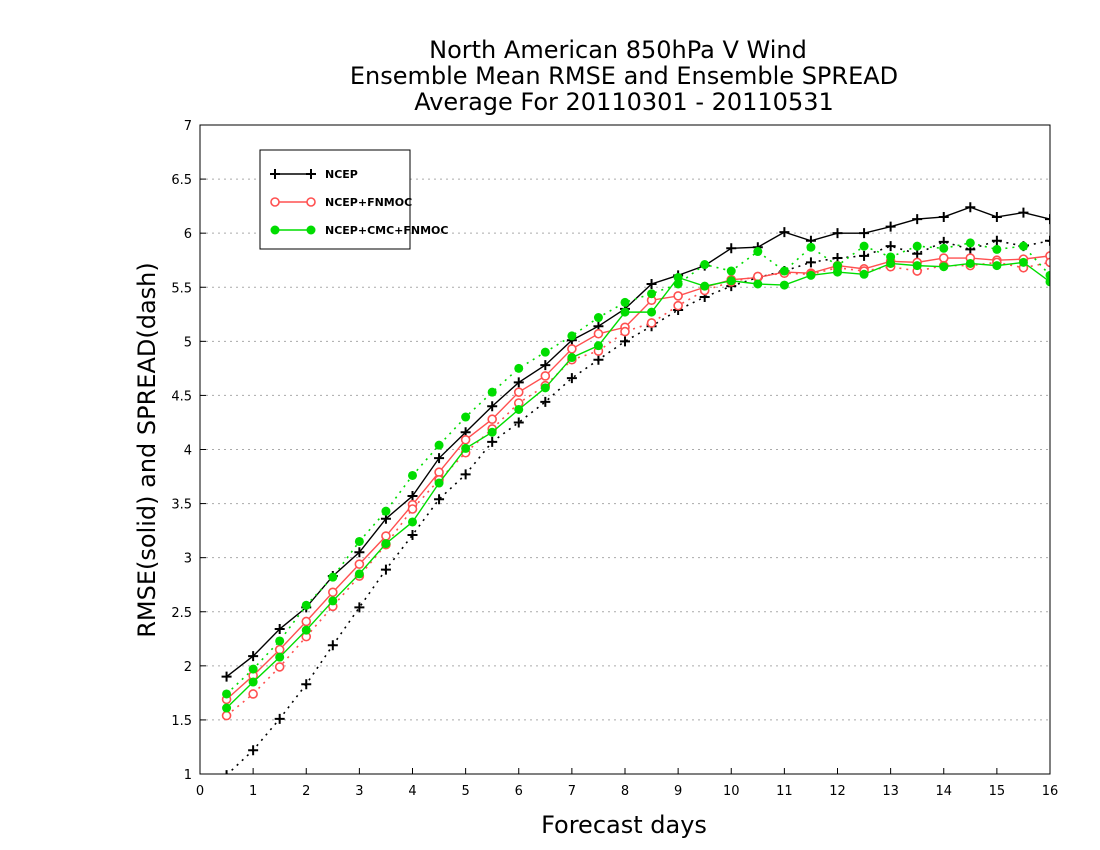 The image size is (1100, 850). I want to click on legend-item-ncep-cmc-fnmoc: NCEP+CMC+FNMOC, so click(359, 230).